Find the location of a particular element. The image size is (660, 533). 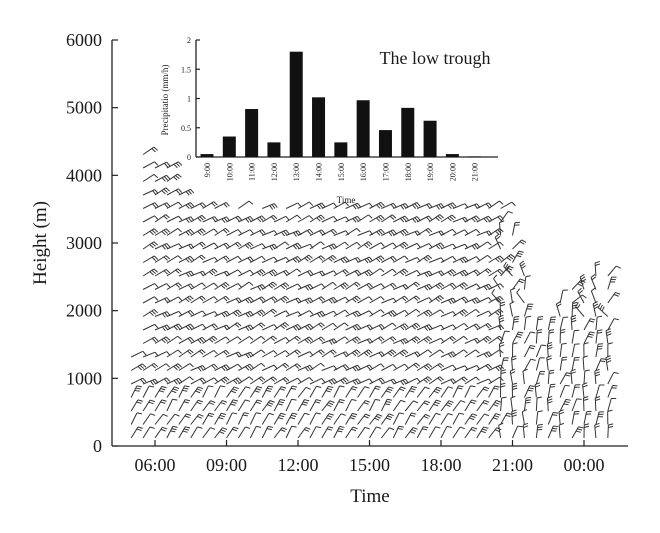

y-tick-label: 5000 is located at coordinates (84, 108).